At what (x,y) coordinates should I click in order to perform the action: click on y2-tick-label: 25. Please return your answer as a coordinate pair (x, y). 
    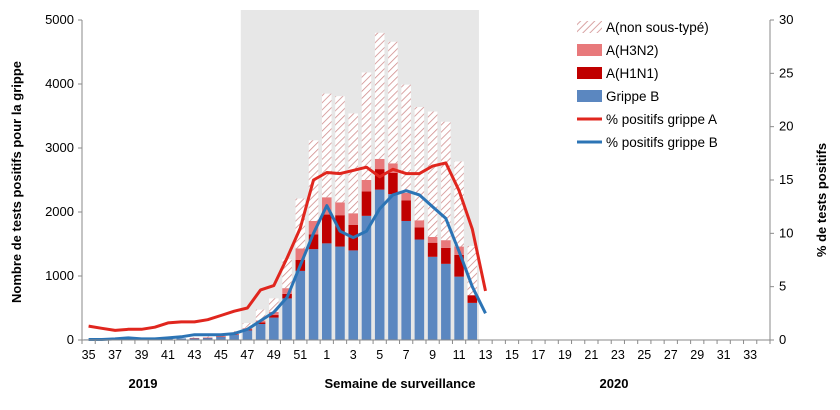
    Looking at the image, I should click on (786, 72).